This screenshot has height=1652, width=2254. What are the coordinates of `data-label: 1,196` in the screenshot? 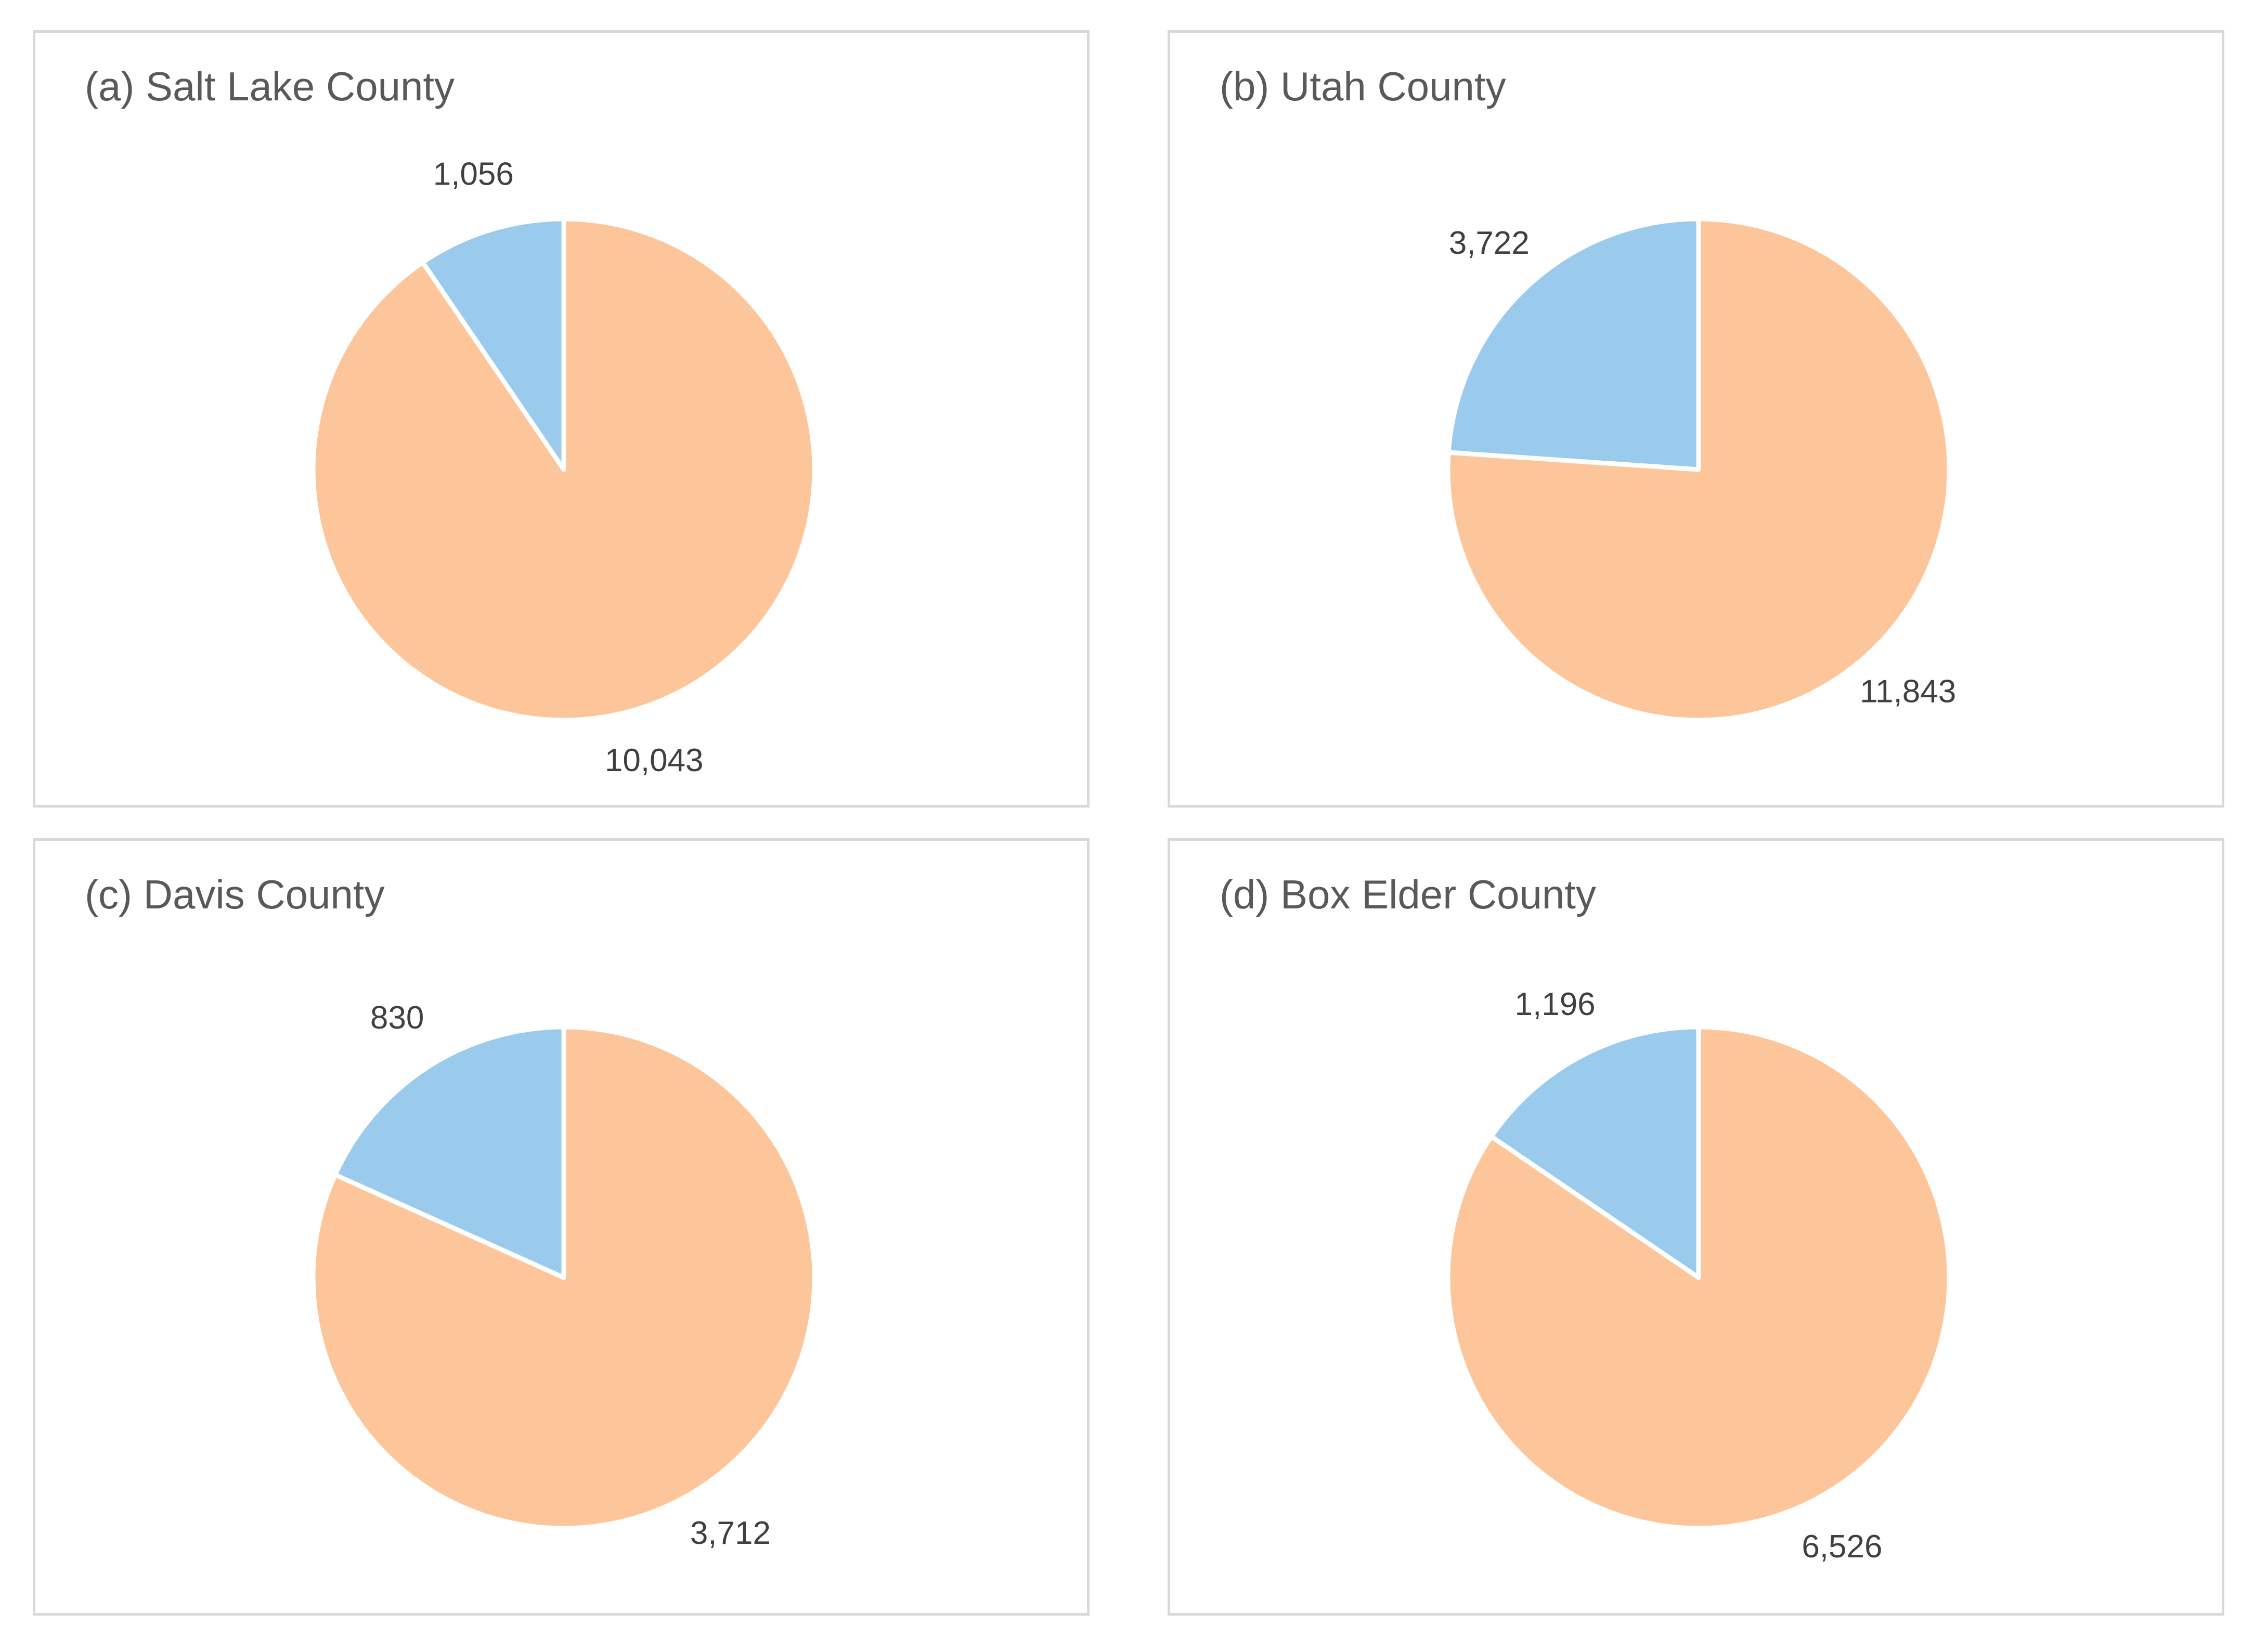 It's located at (1555, 1004).